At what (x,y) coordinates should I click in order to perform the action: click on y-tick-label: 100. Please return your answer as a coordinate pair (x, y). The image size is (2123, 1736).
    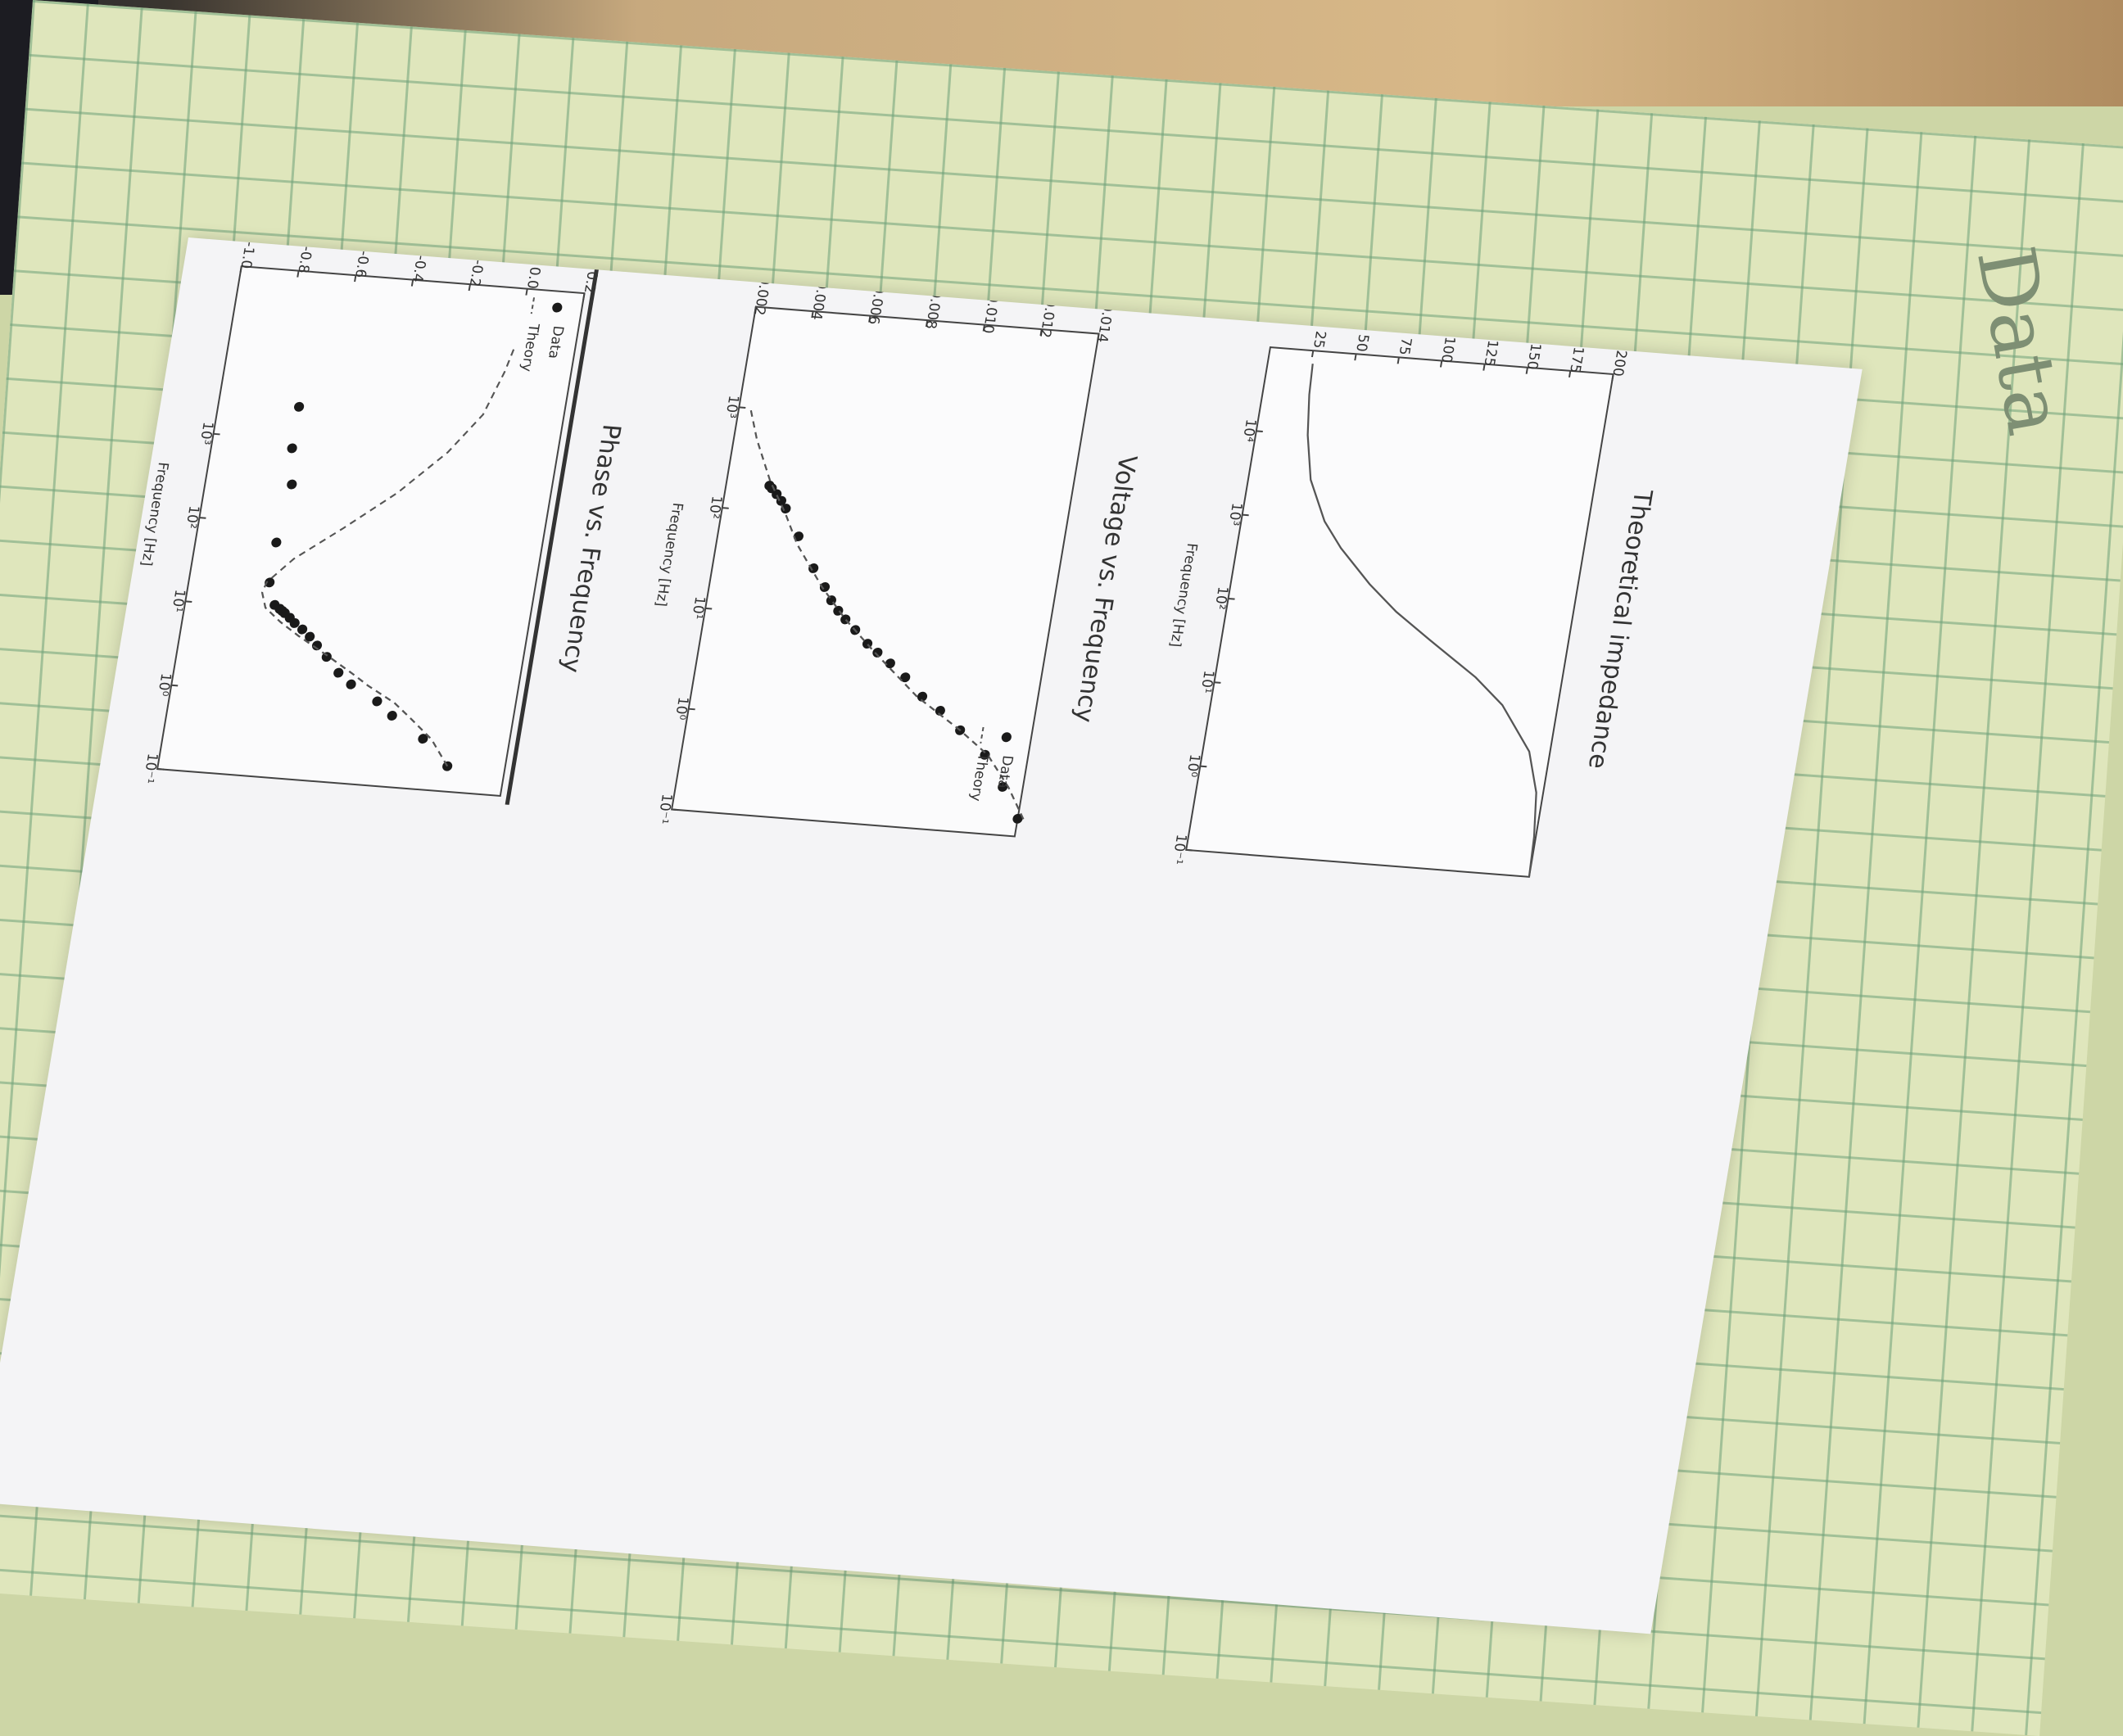
    Looking at the image, I should click on (1447, 350).